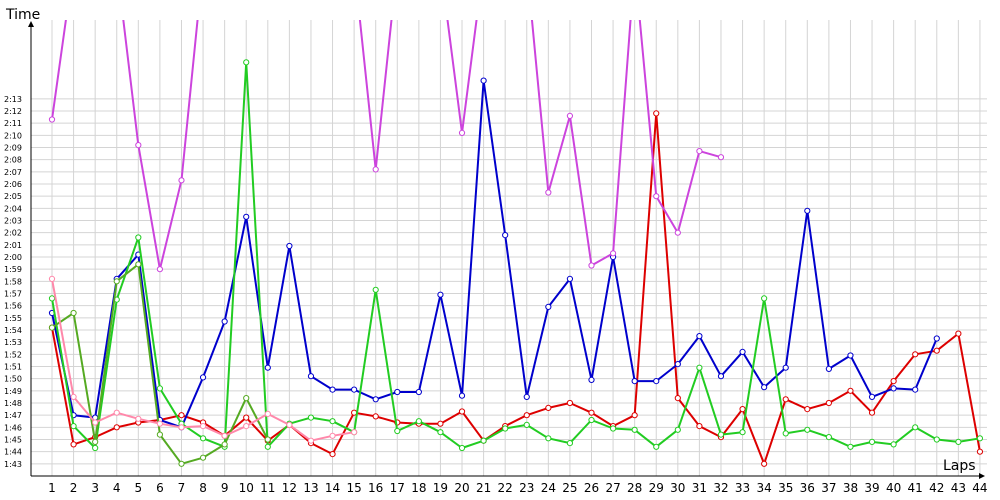 The image size is (1000, 500). Describe the element at coordinates (13, 342) in the screenshot. I see `y-tick-label: 1:53` at that location.